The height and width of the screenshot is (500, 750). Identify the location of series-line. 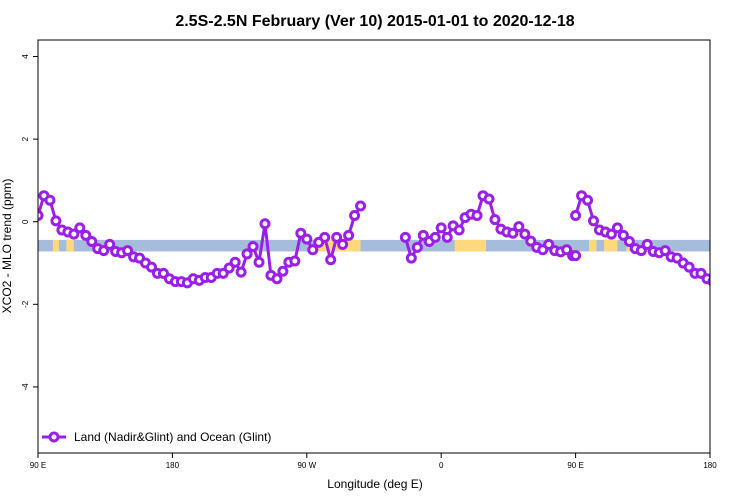
(642, 238).